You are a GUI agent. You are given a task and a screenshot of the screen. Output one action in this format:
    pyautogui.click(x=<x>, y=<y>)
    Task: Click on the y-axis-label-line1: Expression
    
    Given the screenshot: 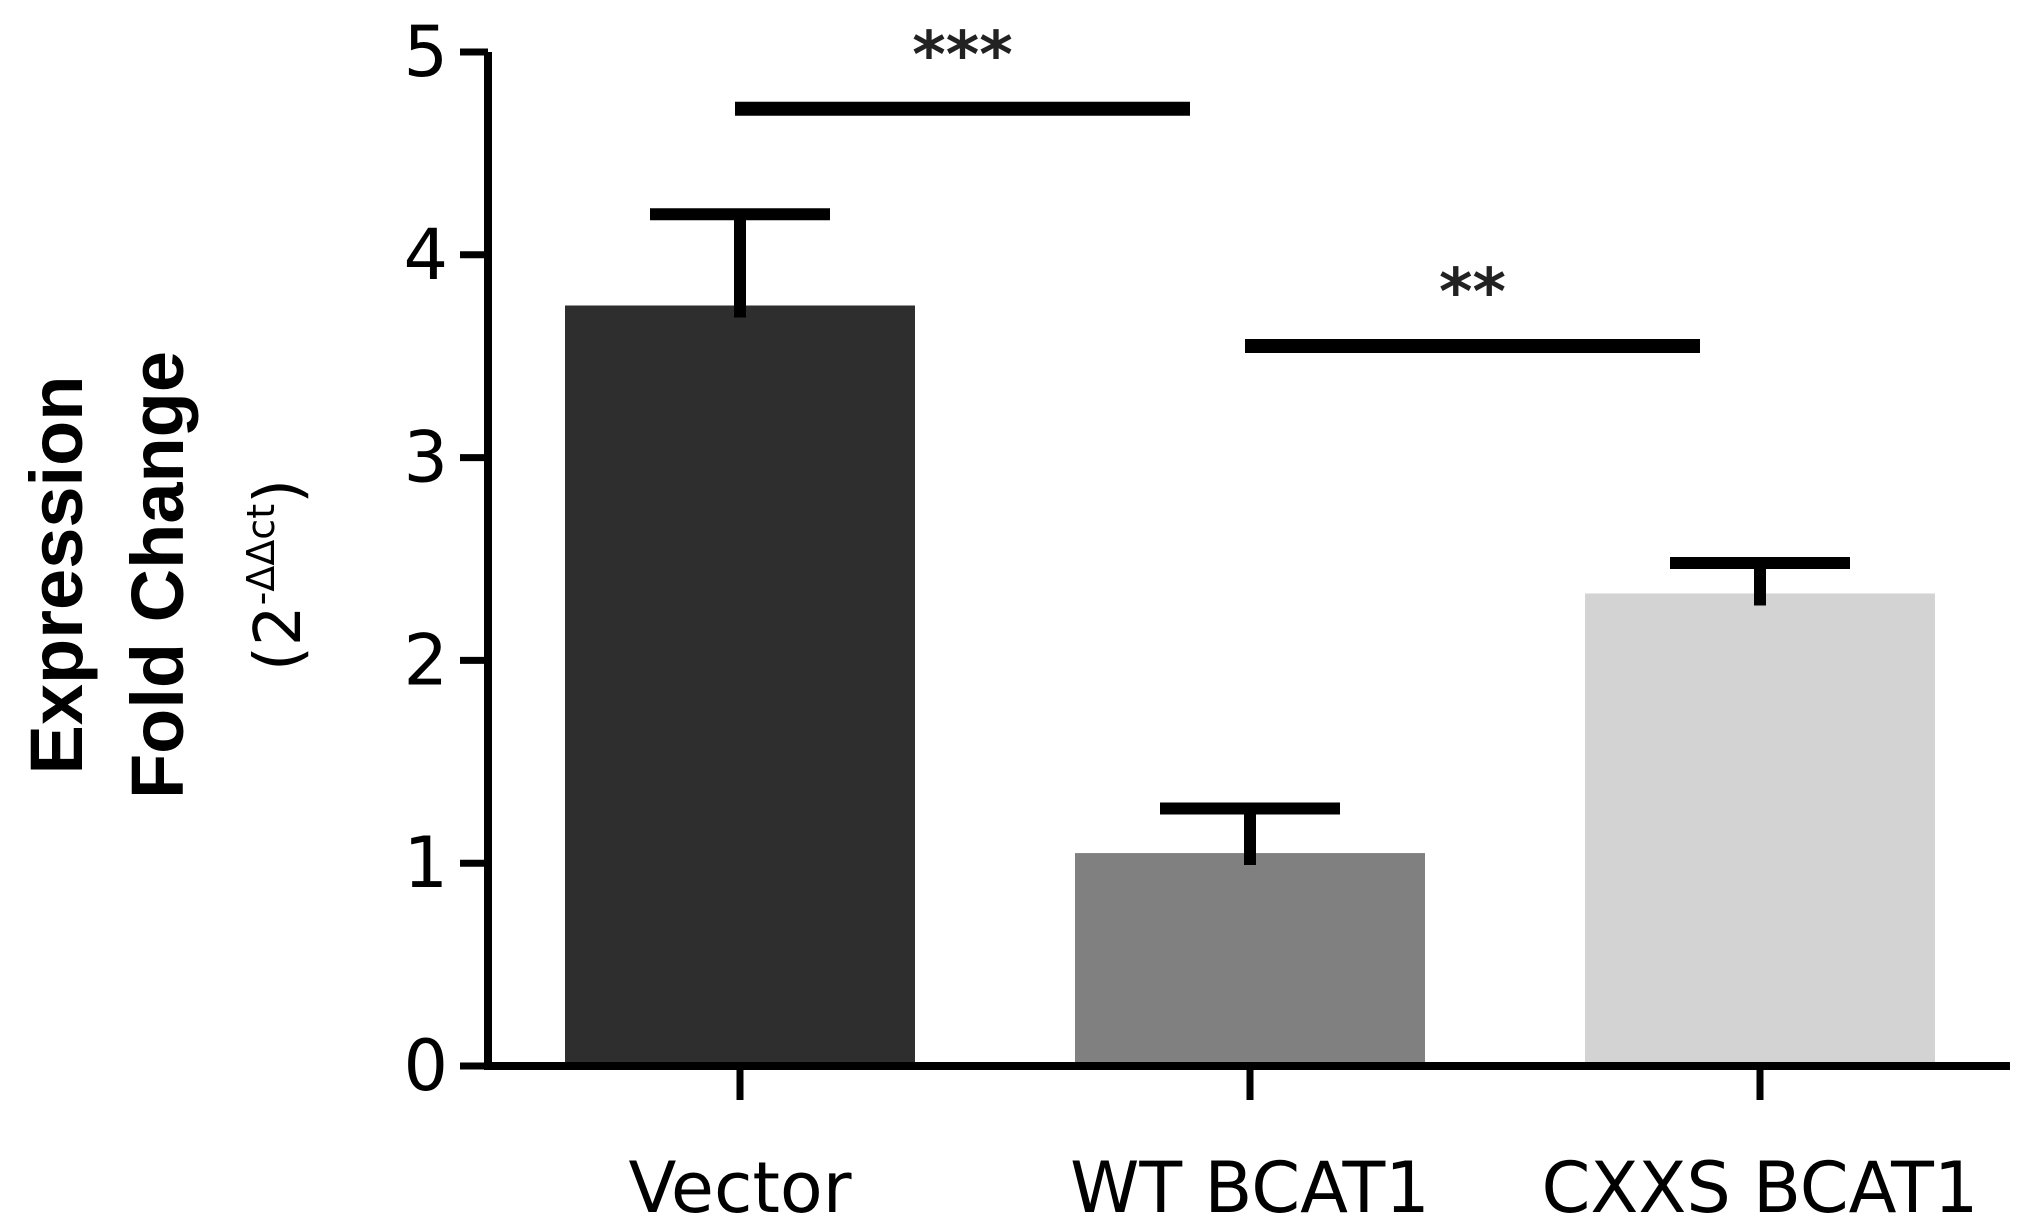 What is the action you would take?
    pyautogui.click(x=56, y=575)
    